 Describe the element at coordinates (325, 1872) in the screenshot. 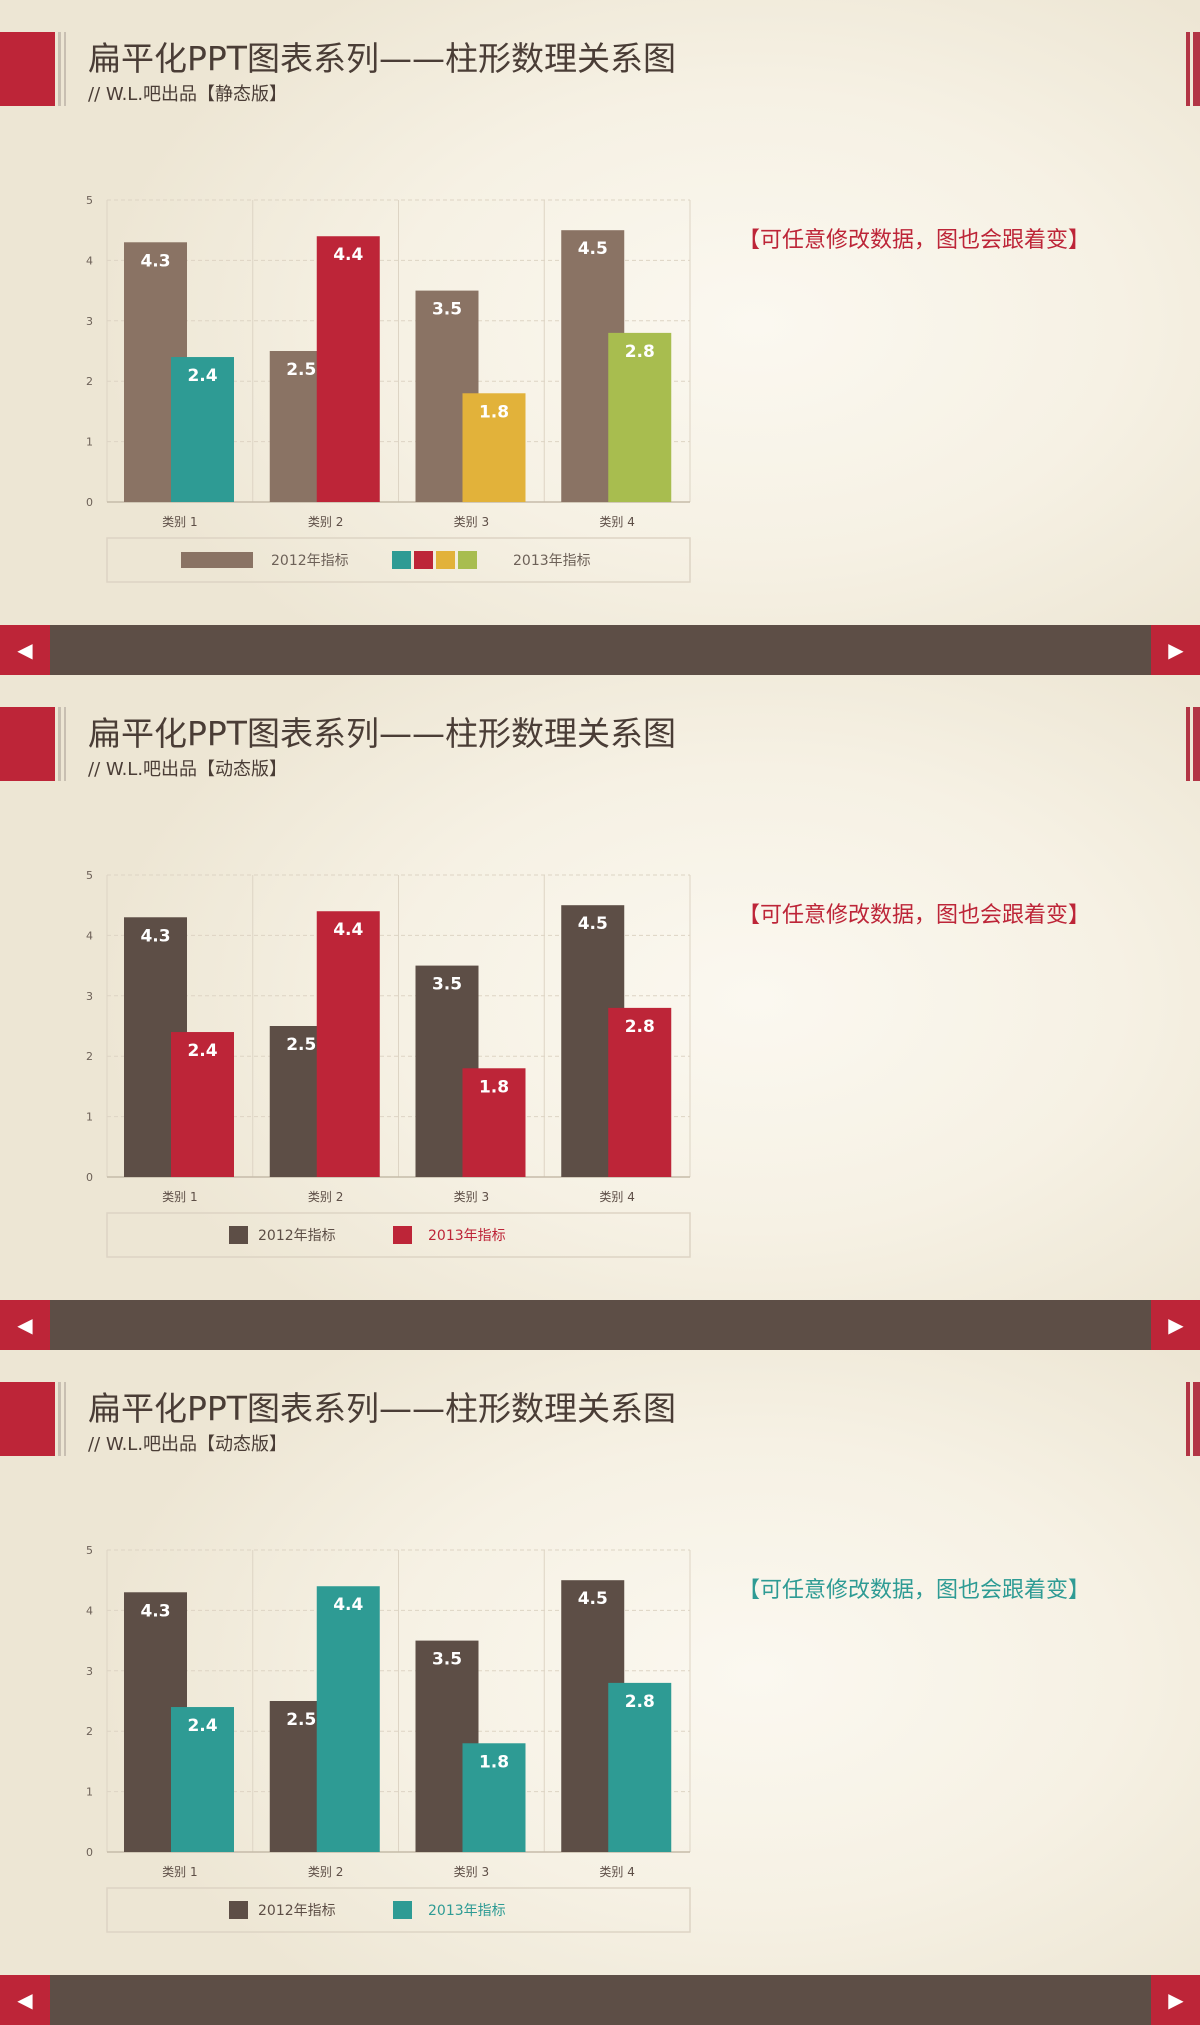

I see `x-tick-label: 类别 2` at that location.